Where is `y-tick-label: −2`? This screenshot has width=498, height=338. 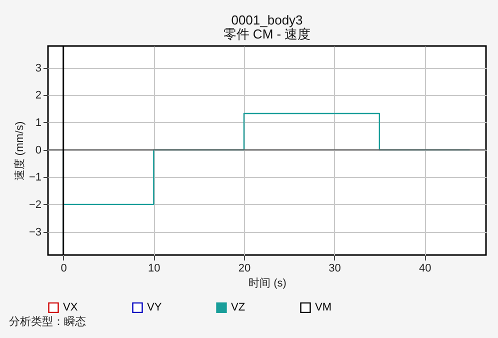
y-tick-label: −2 is located at coordinates (35, 204).